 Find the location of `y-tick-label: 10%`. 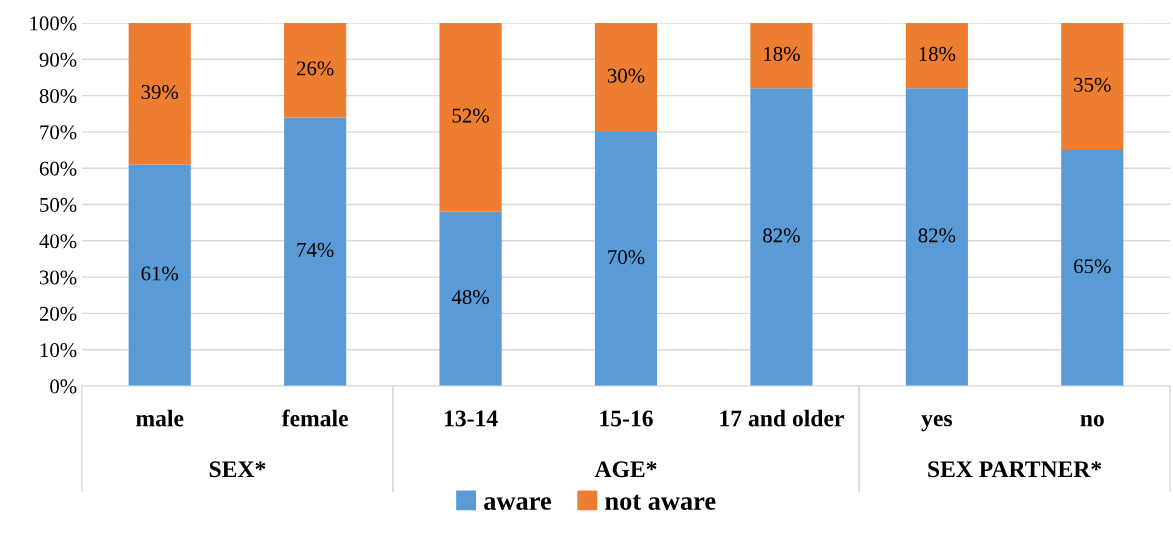

y-tick-label: 10% is located at coordinates (58, 350).